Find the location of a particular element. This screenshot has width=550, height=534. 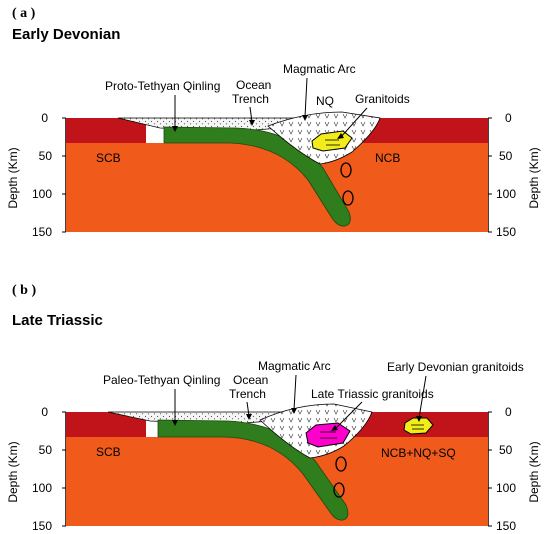

panel-b-trench-leader is located at coordinates (248, 409).